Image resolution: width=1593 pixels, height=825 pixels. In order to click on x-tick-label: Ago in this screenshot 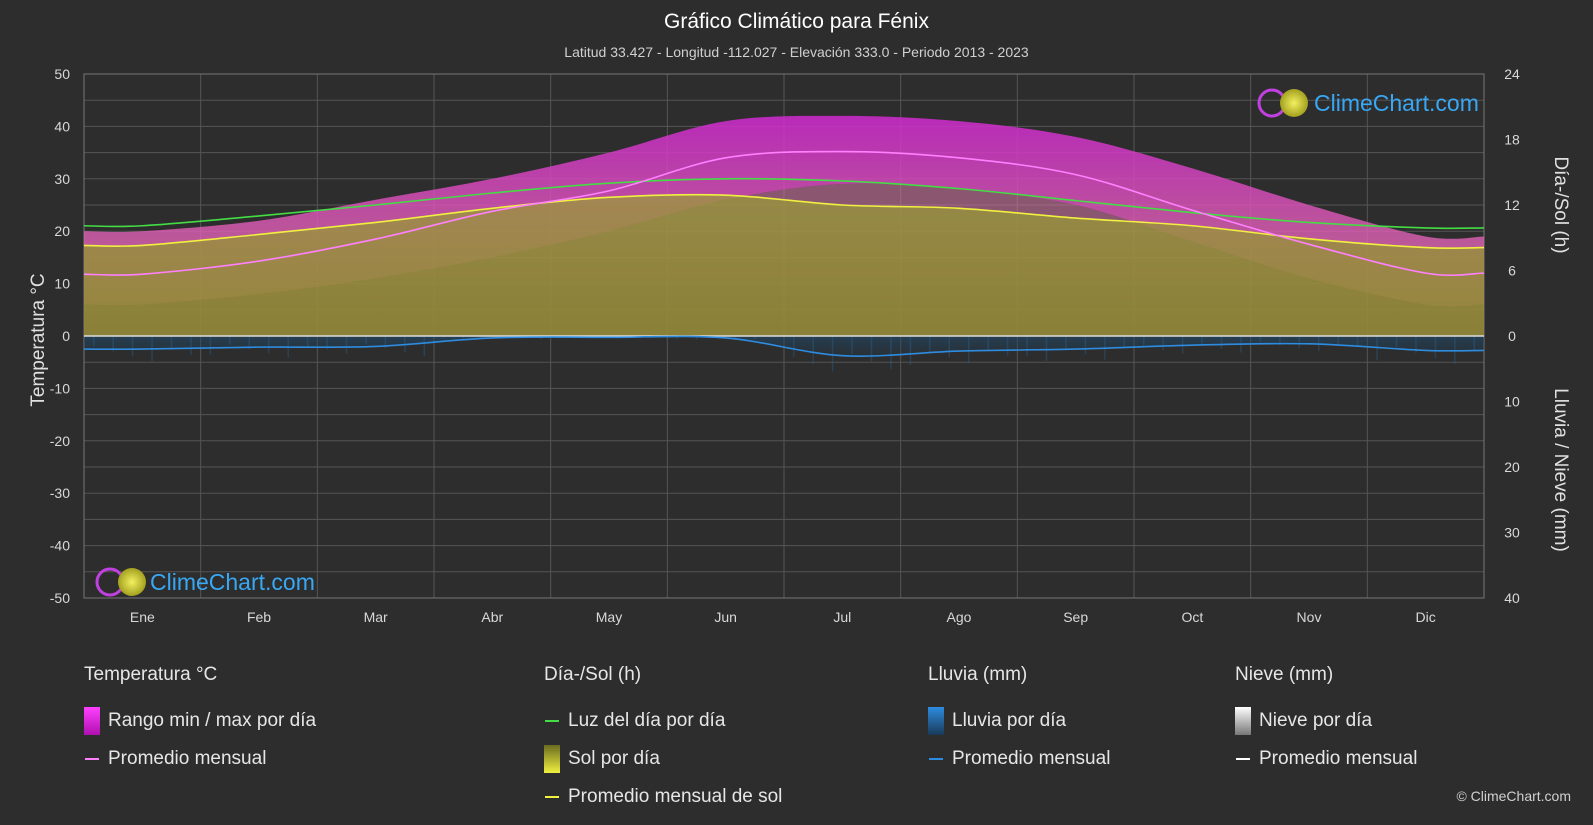, I will do `click(959, 617)`.